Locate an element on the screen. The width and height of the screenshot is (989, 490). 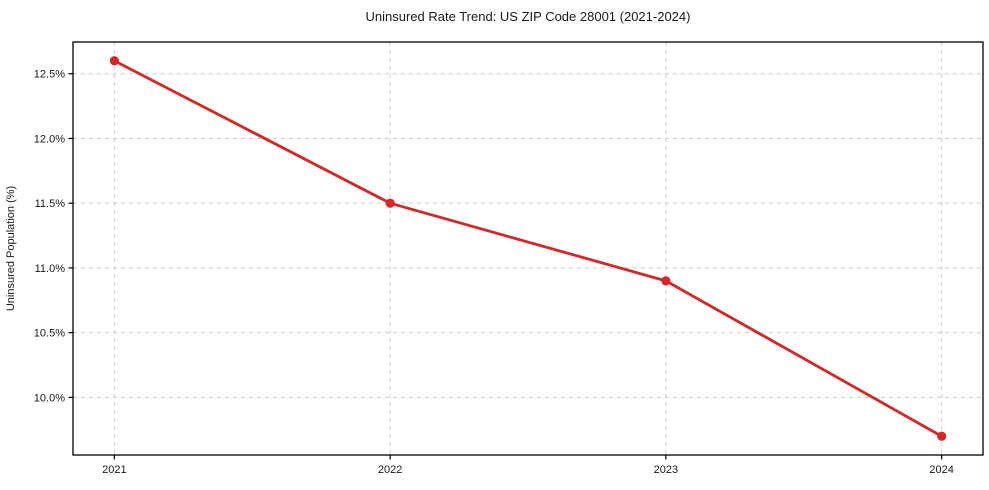
y-tick-label: 10.0% is located at coordinates (49, 398).